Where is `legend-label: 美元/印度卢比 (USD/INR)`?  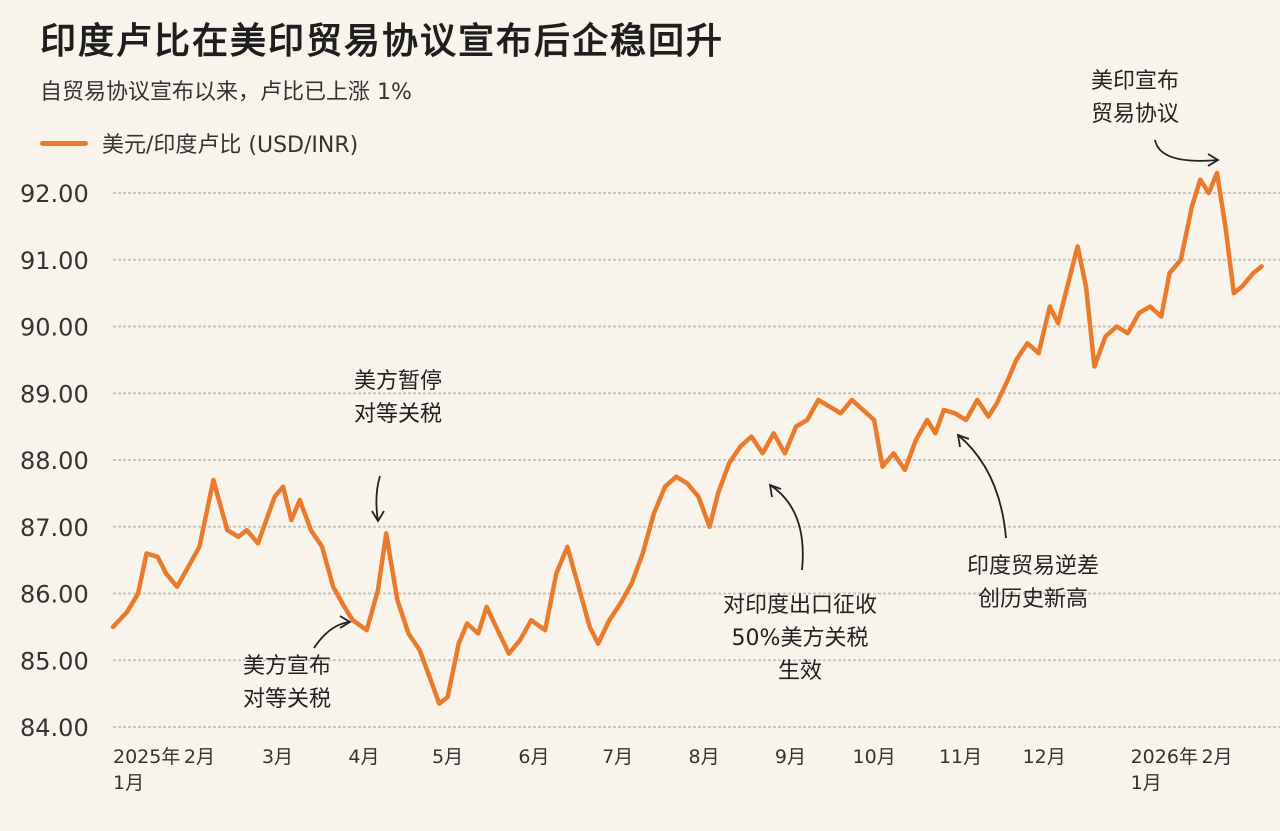 legend-label: 美元/印度卢比 (USD/INR) is located at coordinates (230, 145).